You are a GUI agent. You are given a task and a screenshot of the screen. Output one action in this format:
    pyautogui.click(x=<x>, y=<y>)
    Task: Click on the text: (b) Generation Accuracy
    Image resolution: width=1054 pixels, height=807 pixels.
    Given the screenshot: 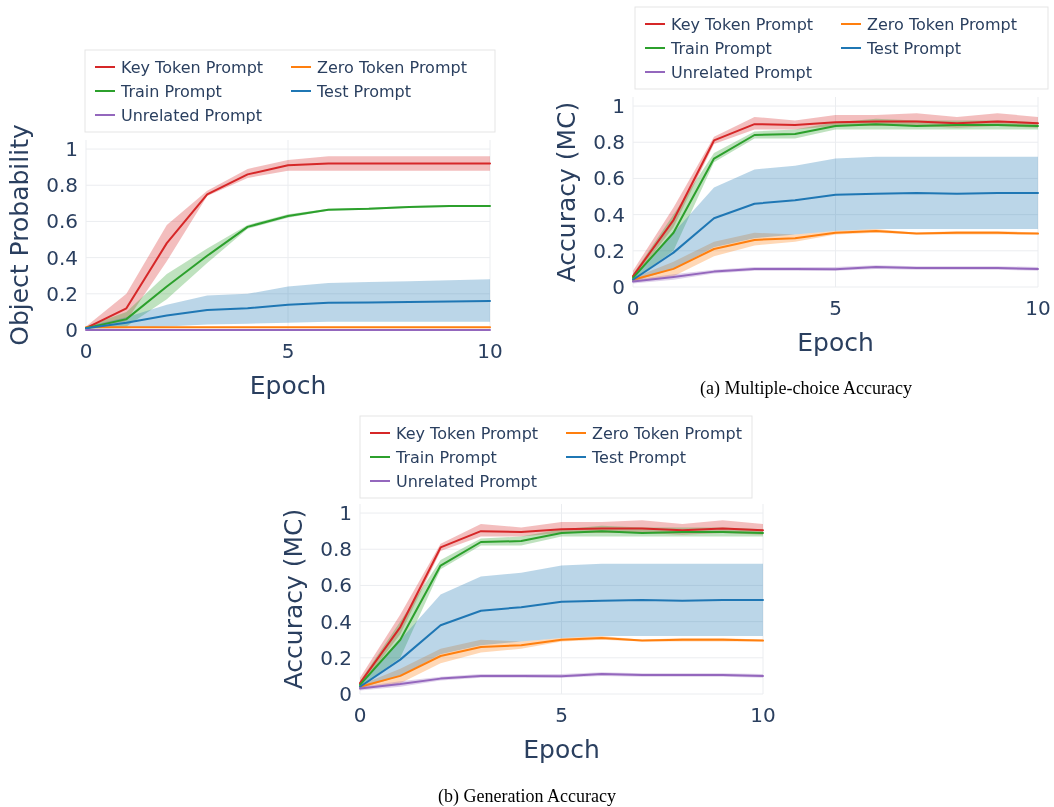 What is the action you would take?
    pyautogui.click(x=527, y=796)
    